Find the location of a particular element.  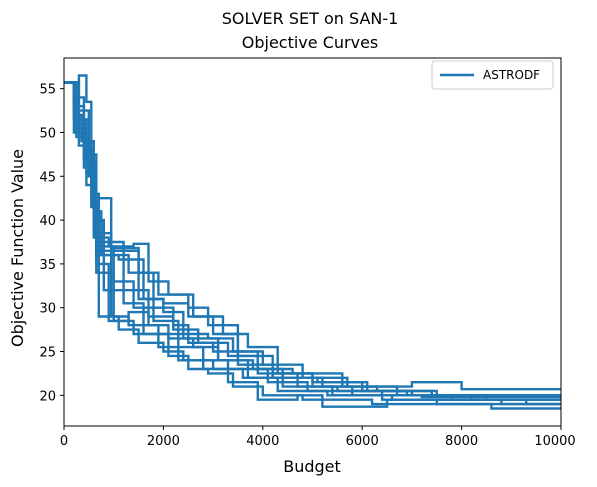

x-tick-label: 2000 is located at coordinates (163, 441).